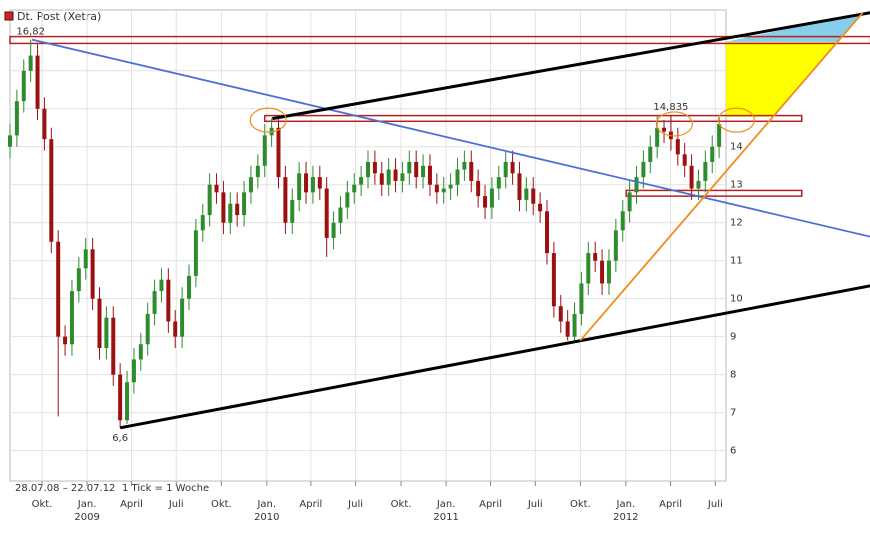 The height and width of the screenshot is (538, 870). Describe the element at coordinates (736, 299) in the screenshot. I see `y-tick-label: 10` at that location.